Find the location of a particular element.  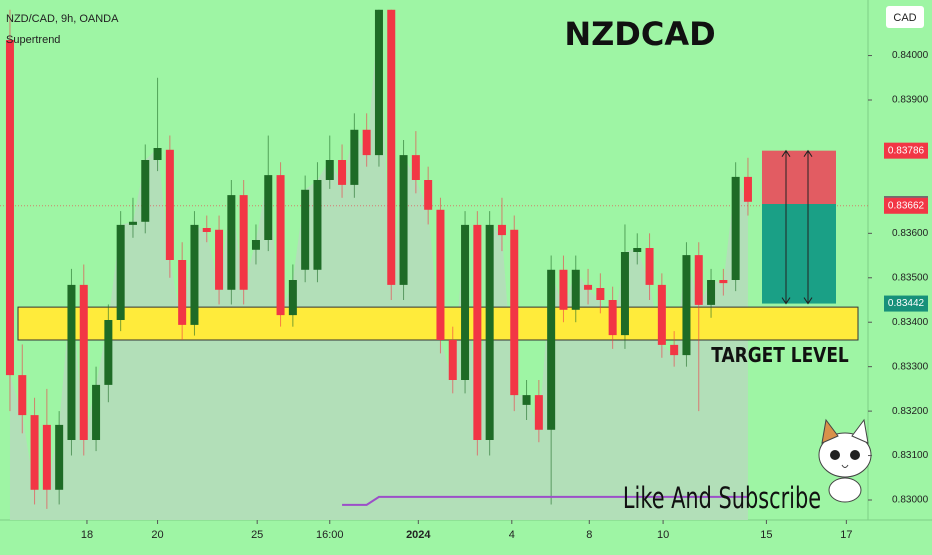

y-tick-label: 0.83100 is located at coordinates (910, 455).